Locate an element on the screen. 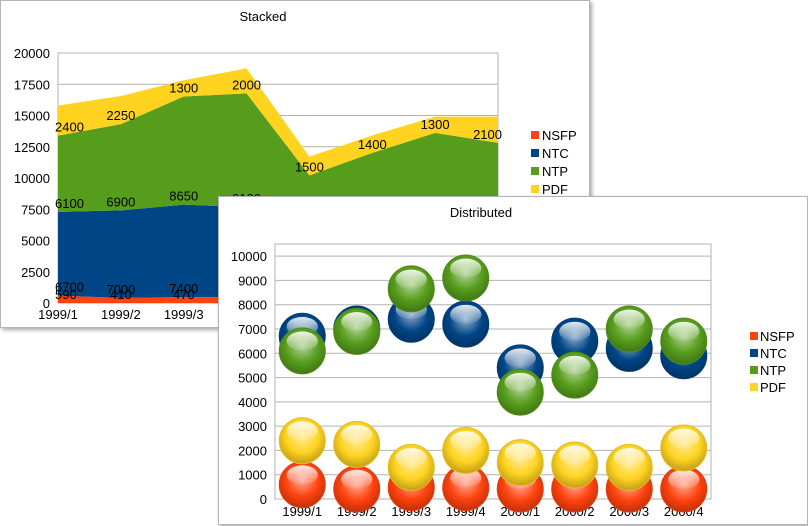 The image size is (808, 526). data-label-ntp: 6100 is located at coordinates (69, 203).